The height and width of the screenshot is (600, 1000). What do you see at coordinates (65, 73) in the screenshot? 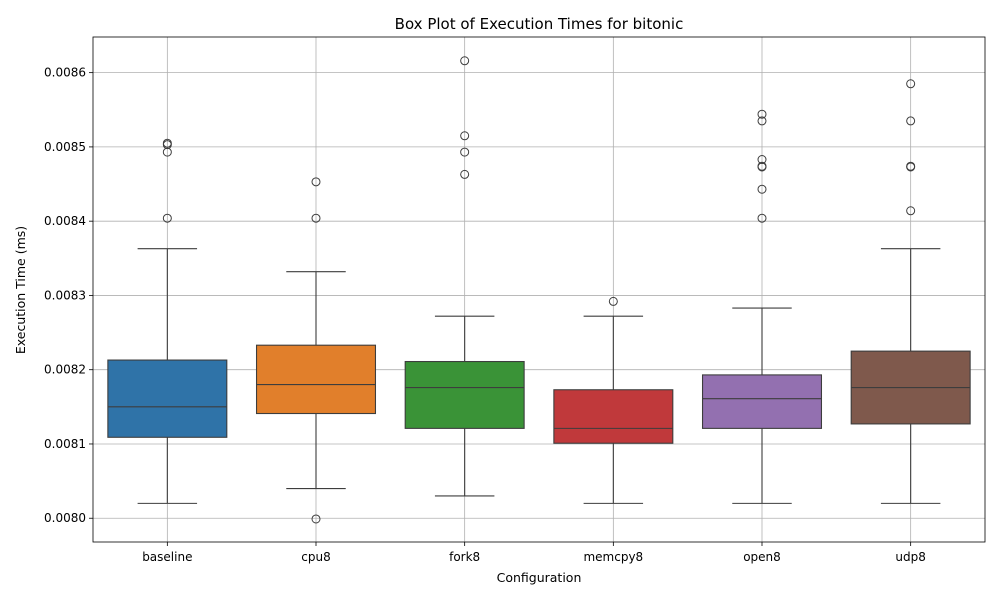
I see `y-tick-label: 0.0086` at bounding box center [65, 73].